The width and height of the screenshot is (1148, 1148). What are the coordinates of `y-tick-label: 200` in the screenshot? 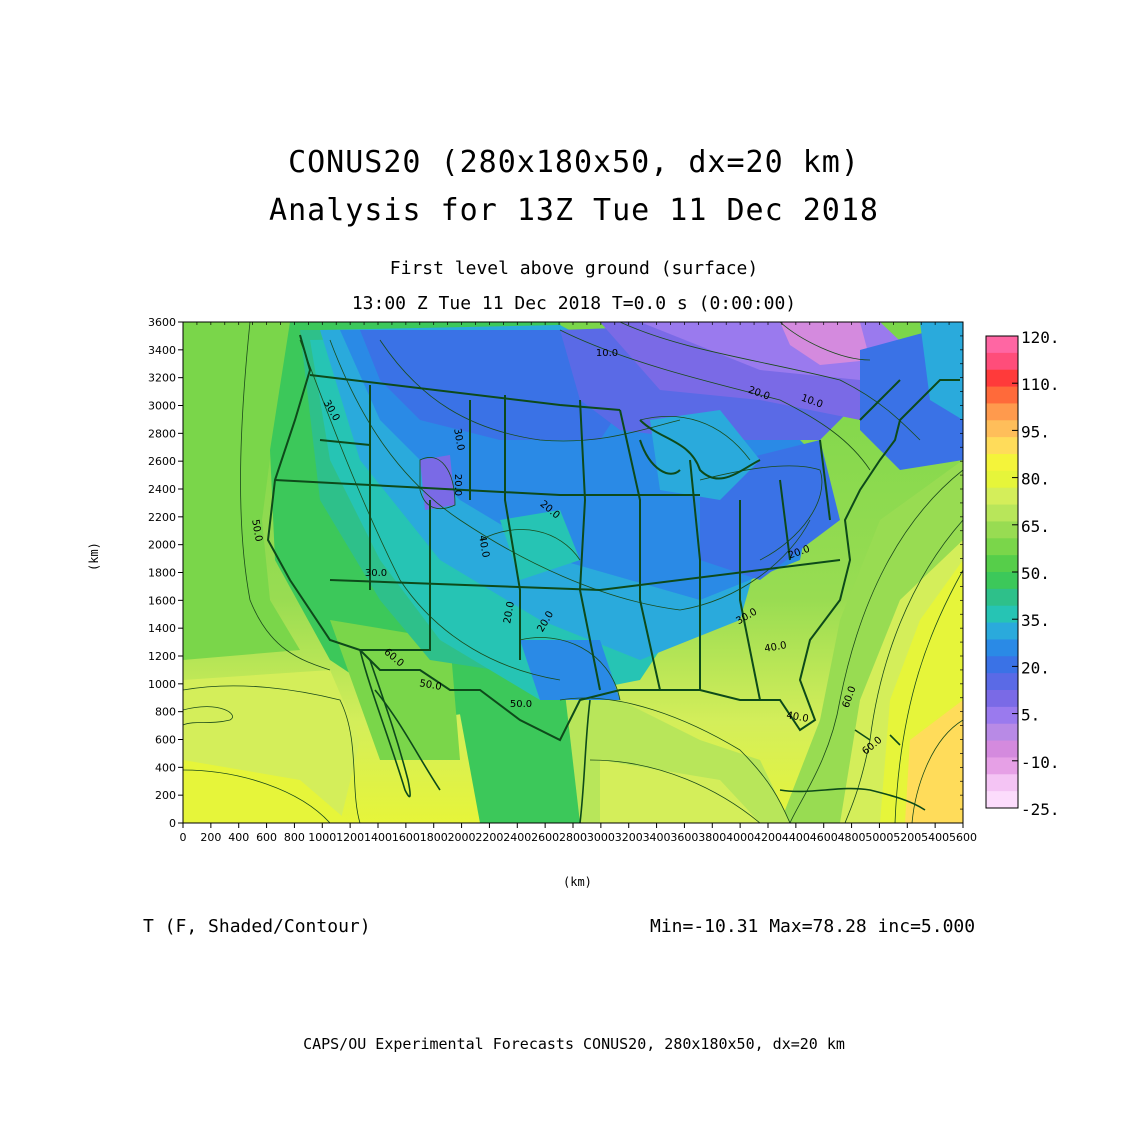 It's located at (165, 795).